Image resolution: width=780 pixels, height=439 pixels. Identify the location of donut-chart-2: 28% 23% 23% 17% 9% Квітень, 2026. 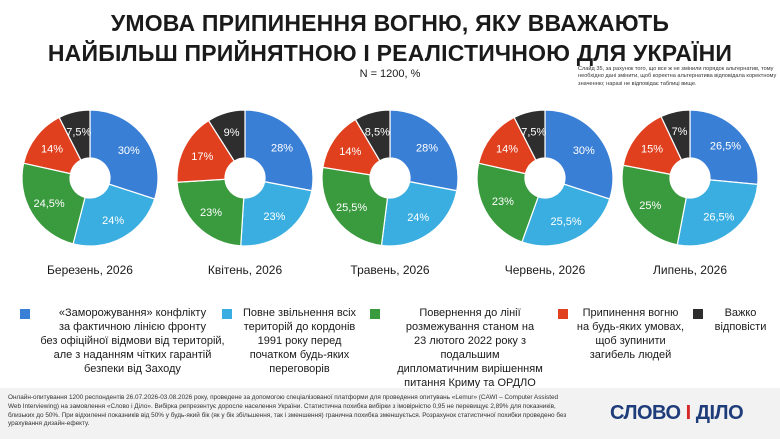
(245, 193).